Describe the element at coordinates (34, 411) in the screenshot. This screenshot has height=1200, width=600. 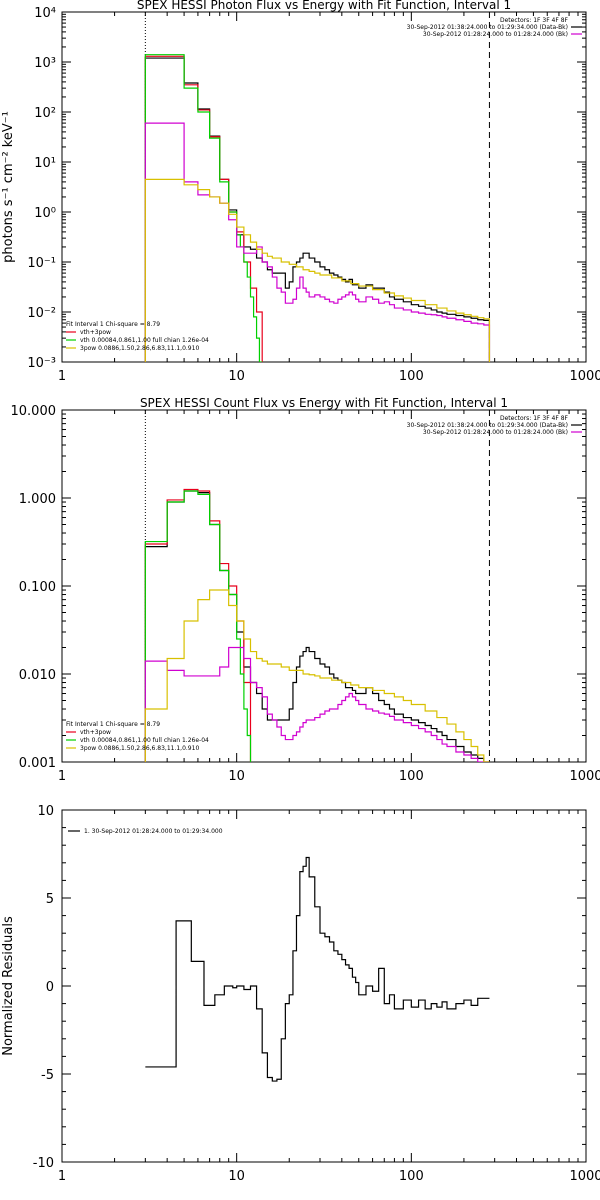
I see `y-tick-label: 10.000` at that location.